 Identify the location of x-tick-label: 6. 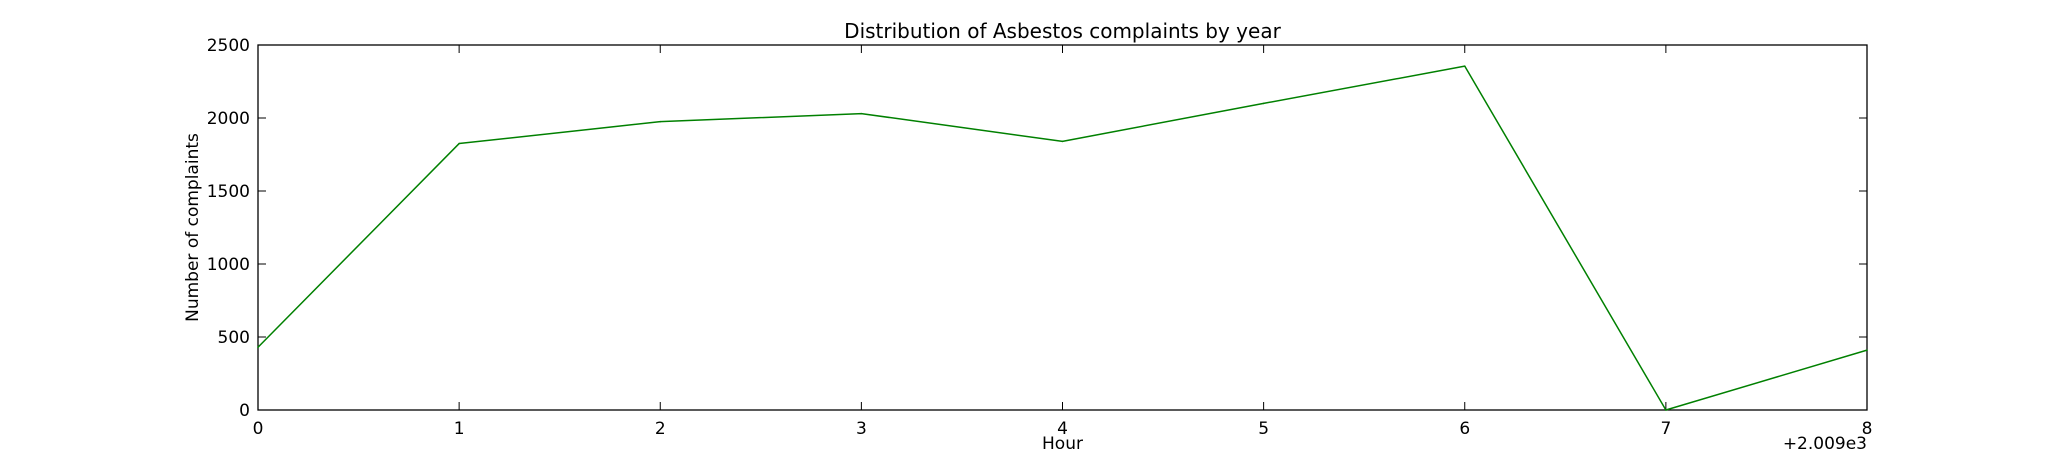
(1464, 429).